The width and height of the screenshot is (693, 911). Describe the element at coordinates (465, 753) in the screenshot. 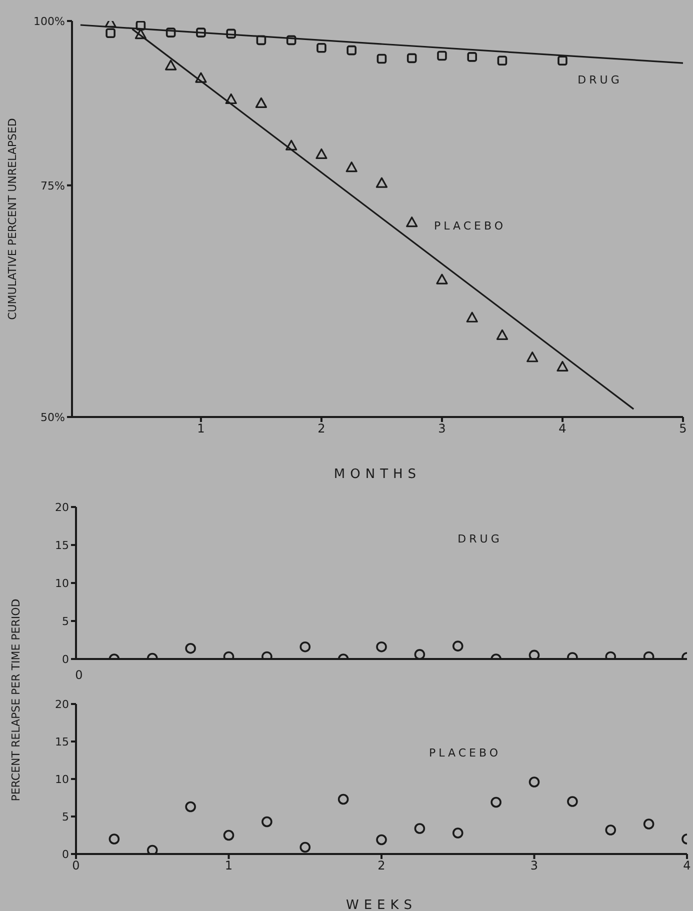

I see `text: PLACEBO` at that location.